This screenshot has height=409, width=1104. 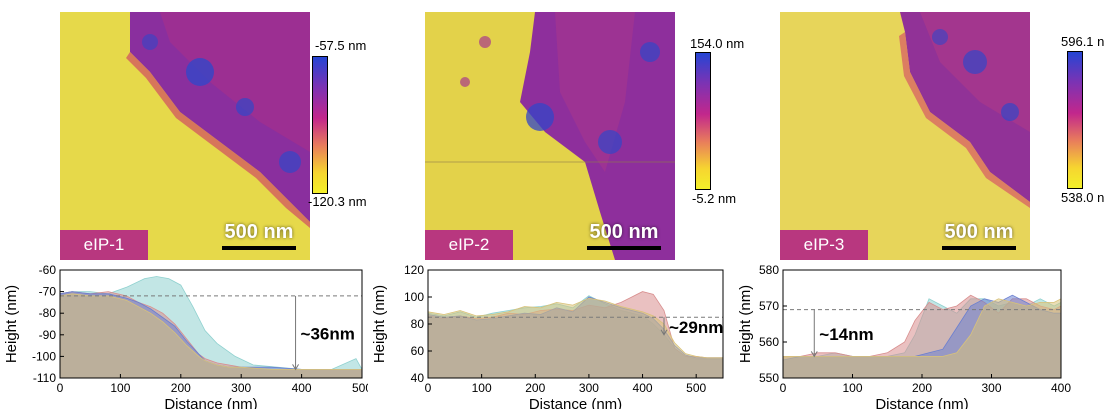 I want to click on sample-label: eIP-1, so click(x=104, y=245).